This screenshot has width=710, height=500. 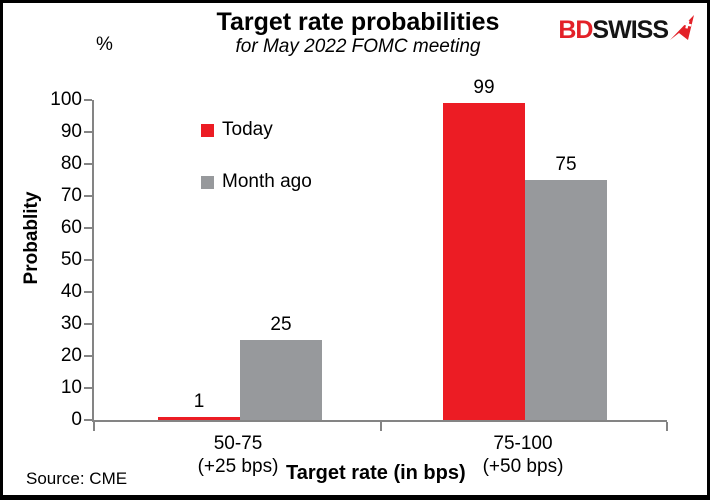 I want to click on y-tick-label: 20, so click(x=71, y=355).